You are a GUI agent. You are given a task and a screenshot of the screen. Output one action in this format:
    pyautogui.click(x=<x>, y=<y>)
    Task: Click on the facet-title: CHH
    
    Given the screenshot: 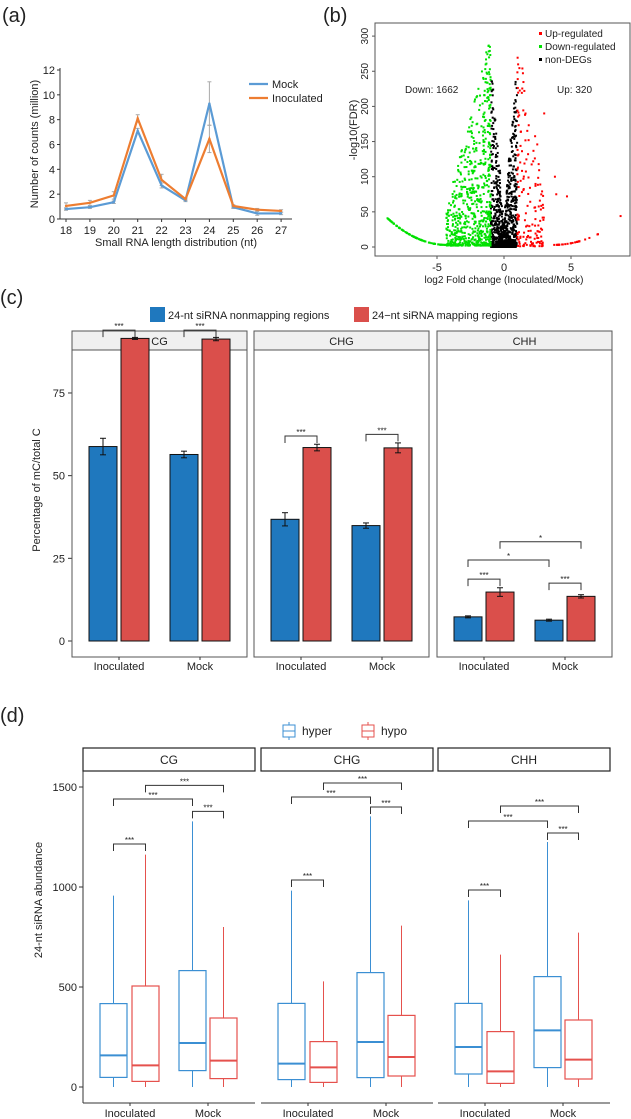 What is the action you would take?
    pyautogui.click(x=525, y=342)
    